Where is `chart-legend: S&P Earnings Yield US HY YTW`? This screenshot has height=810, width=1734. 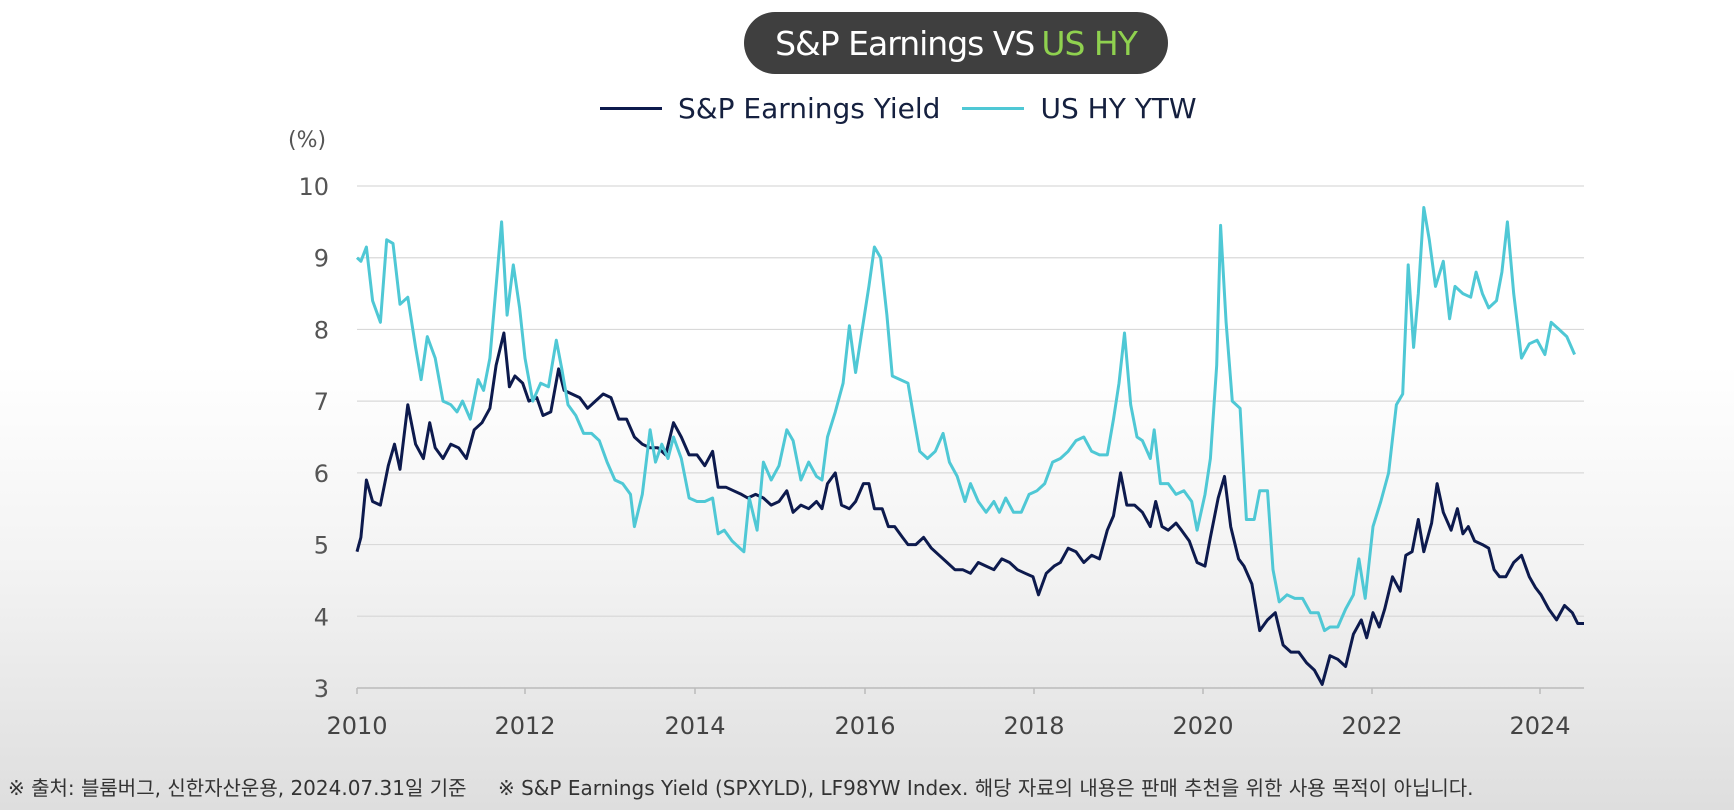 chart-legend: S&P Earnings Yield US HY YTW is located at coordinates (909, 108).